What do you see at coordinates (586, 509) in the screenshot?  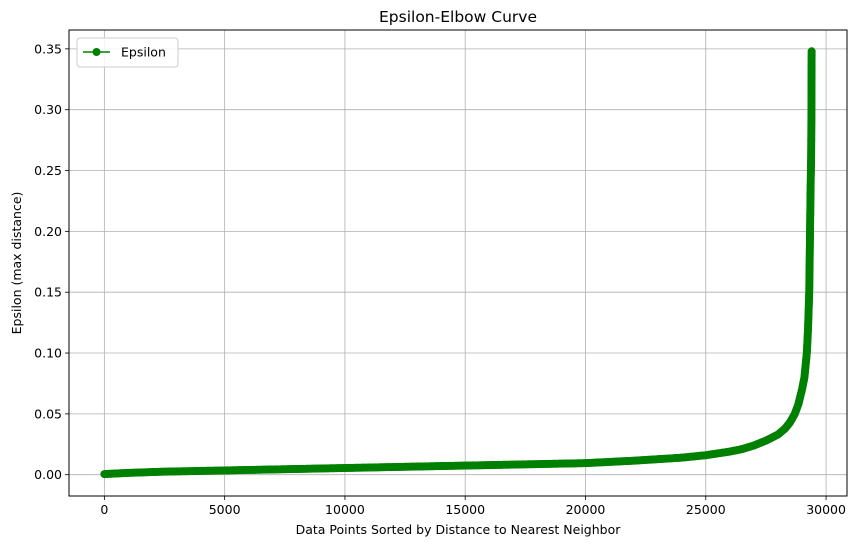 I see `x-tick-label: 20000` at bounding box center [586, 509].